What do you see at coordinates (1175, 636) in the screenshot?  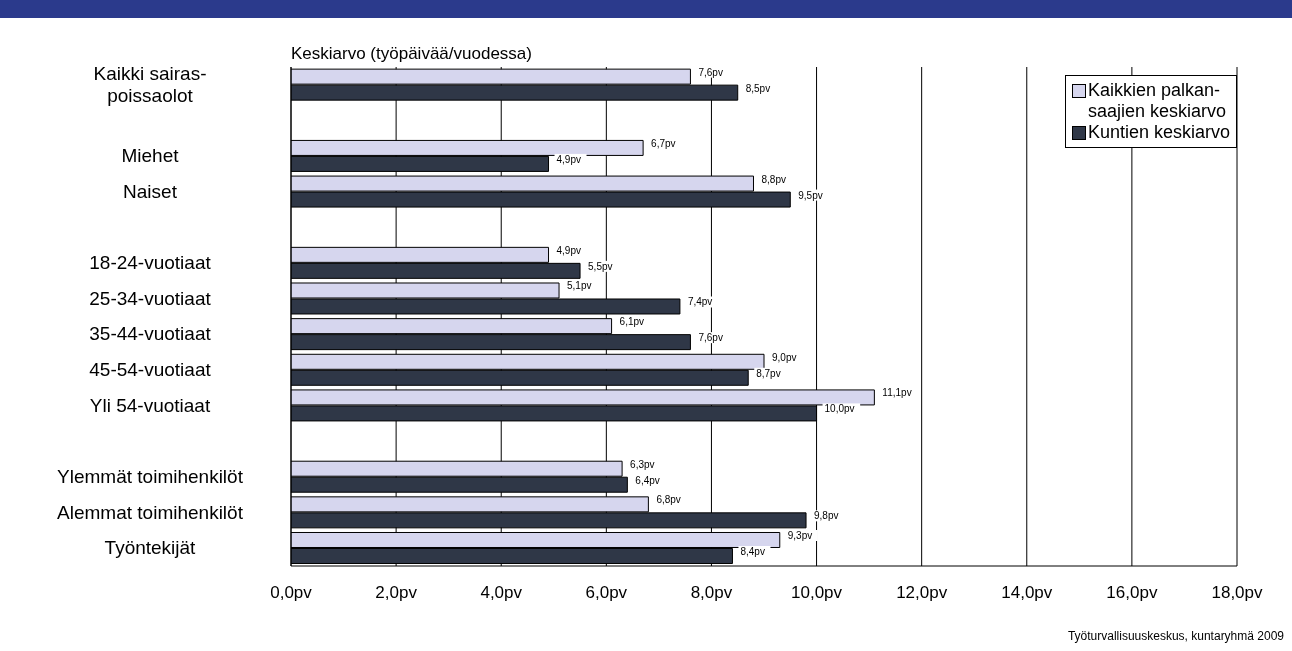 I see `text: Työturvallisuuskeskus, kuntaryhmä 2009` at bounding box center [1175, 636].